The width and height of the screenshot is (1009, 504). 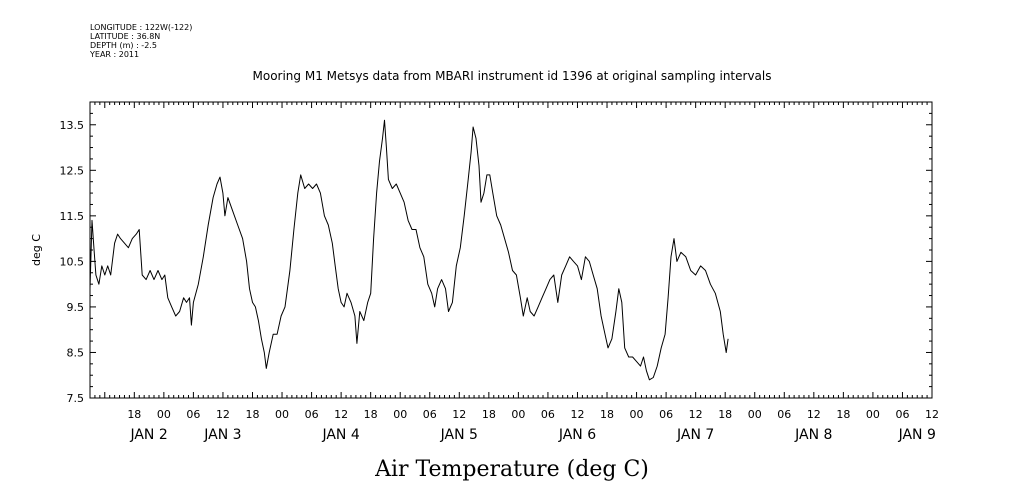 I want to click on x-day-labels: JAN 2 JAN 3 JAN 4 JAN 5 JAN 6 JAN 7 JAN 8 JAN 9, so click(x=532, y=435).